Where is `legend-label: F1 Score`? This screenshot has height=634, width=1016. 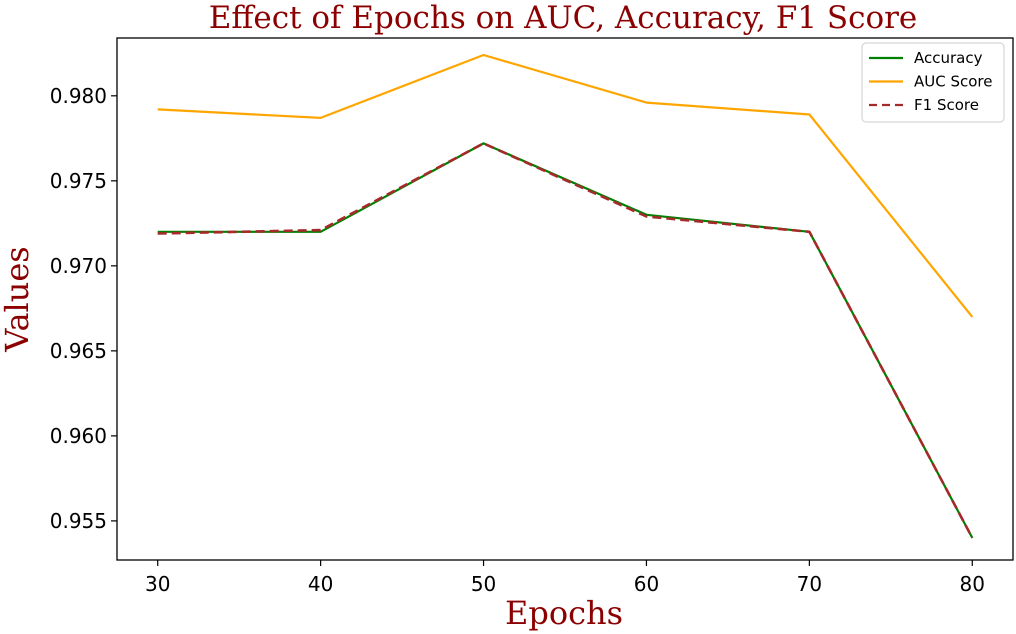 legend-label: F1 Score is located at coordinates (946, 105).